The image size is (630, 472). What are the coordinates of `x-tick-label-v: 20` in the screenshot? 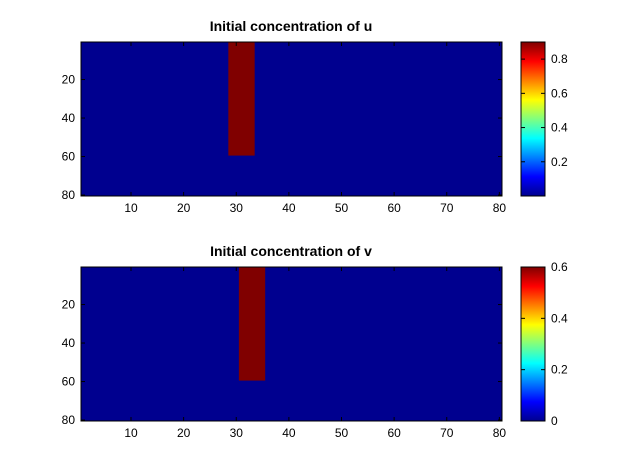 It's located at (184, 433).